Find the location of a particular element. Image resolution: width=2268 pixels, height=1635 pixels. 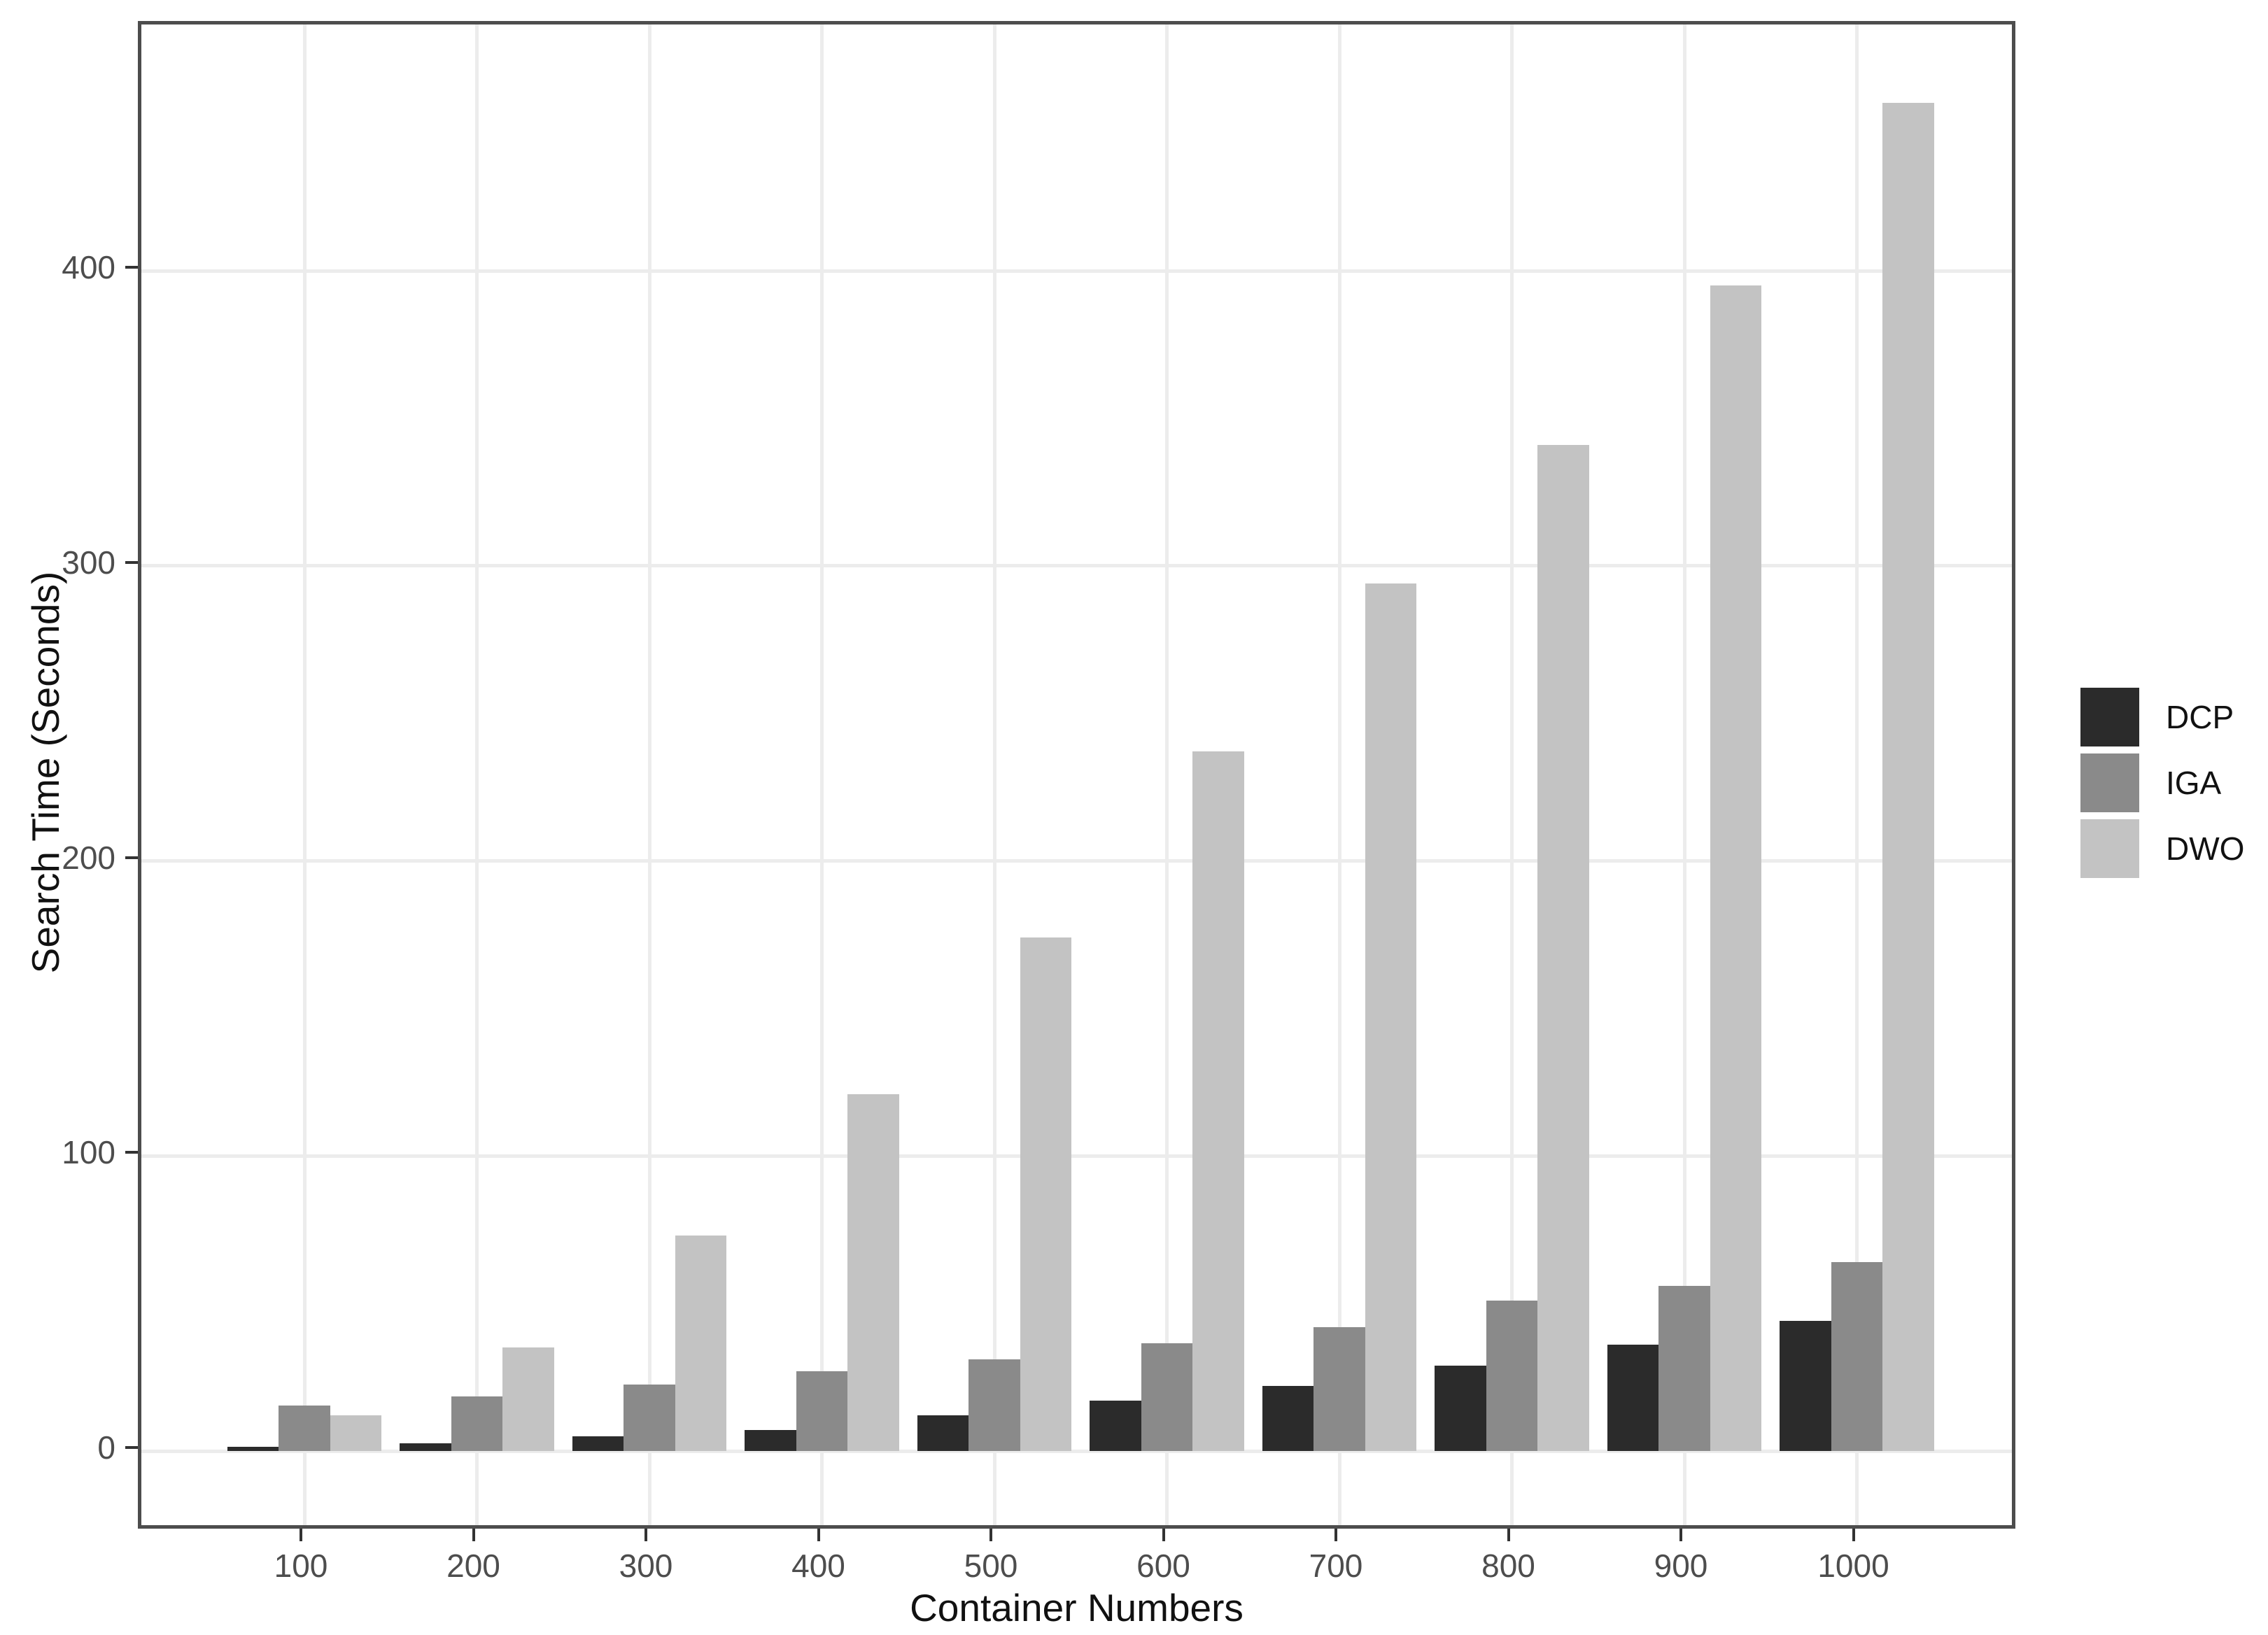

y-axis-title: Search Time (Seconds) is located at coordinates (45, 772).